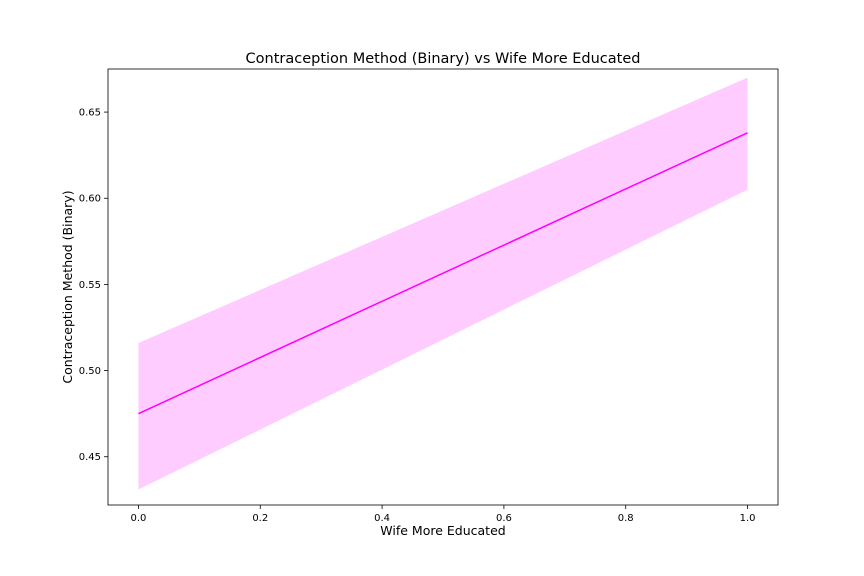  What do you see at coordinates (443, 514) in the screenshot?
I see `x-axis: 0.0 0.2 0.4 0.6 0.8 1.0` at bounding box center [443, 514].